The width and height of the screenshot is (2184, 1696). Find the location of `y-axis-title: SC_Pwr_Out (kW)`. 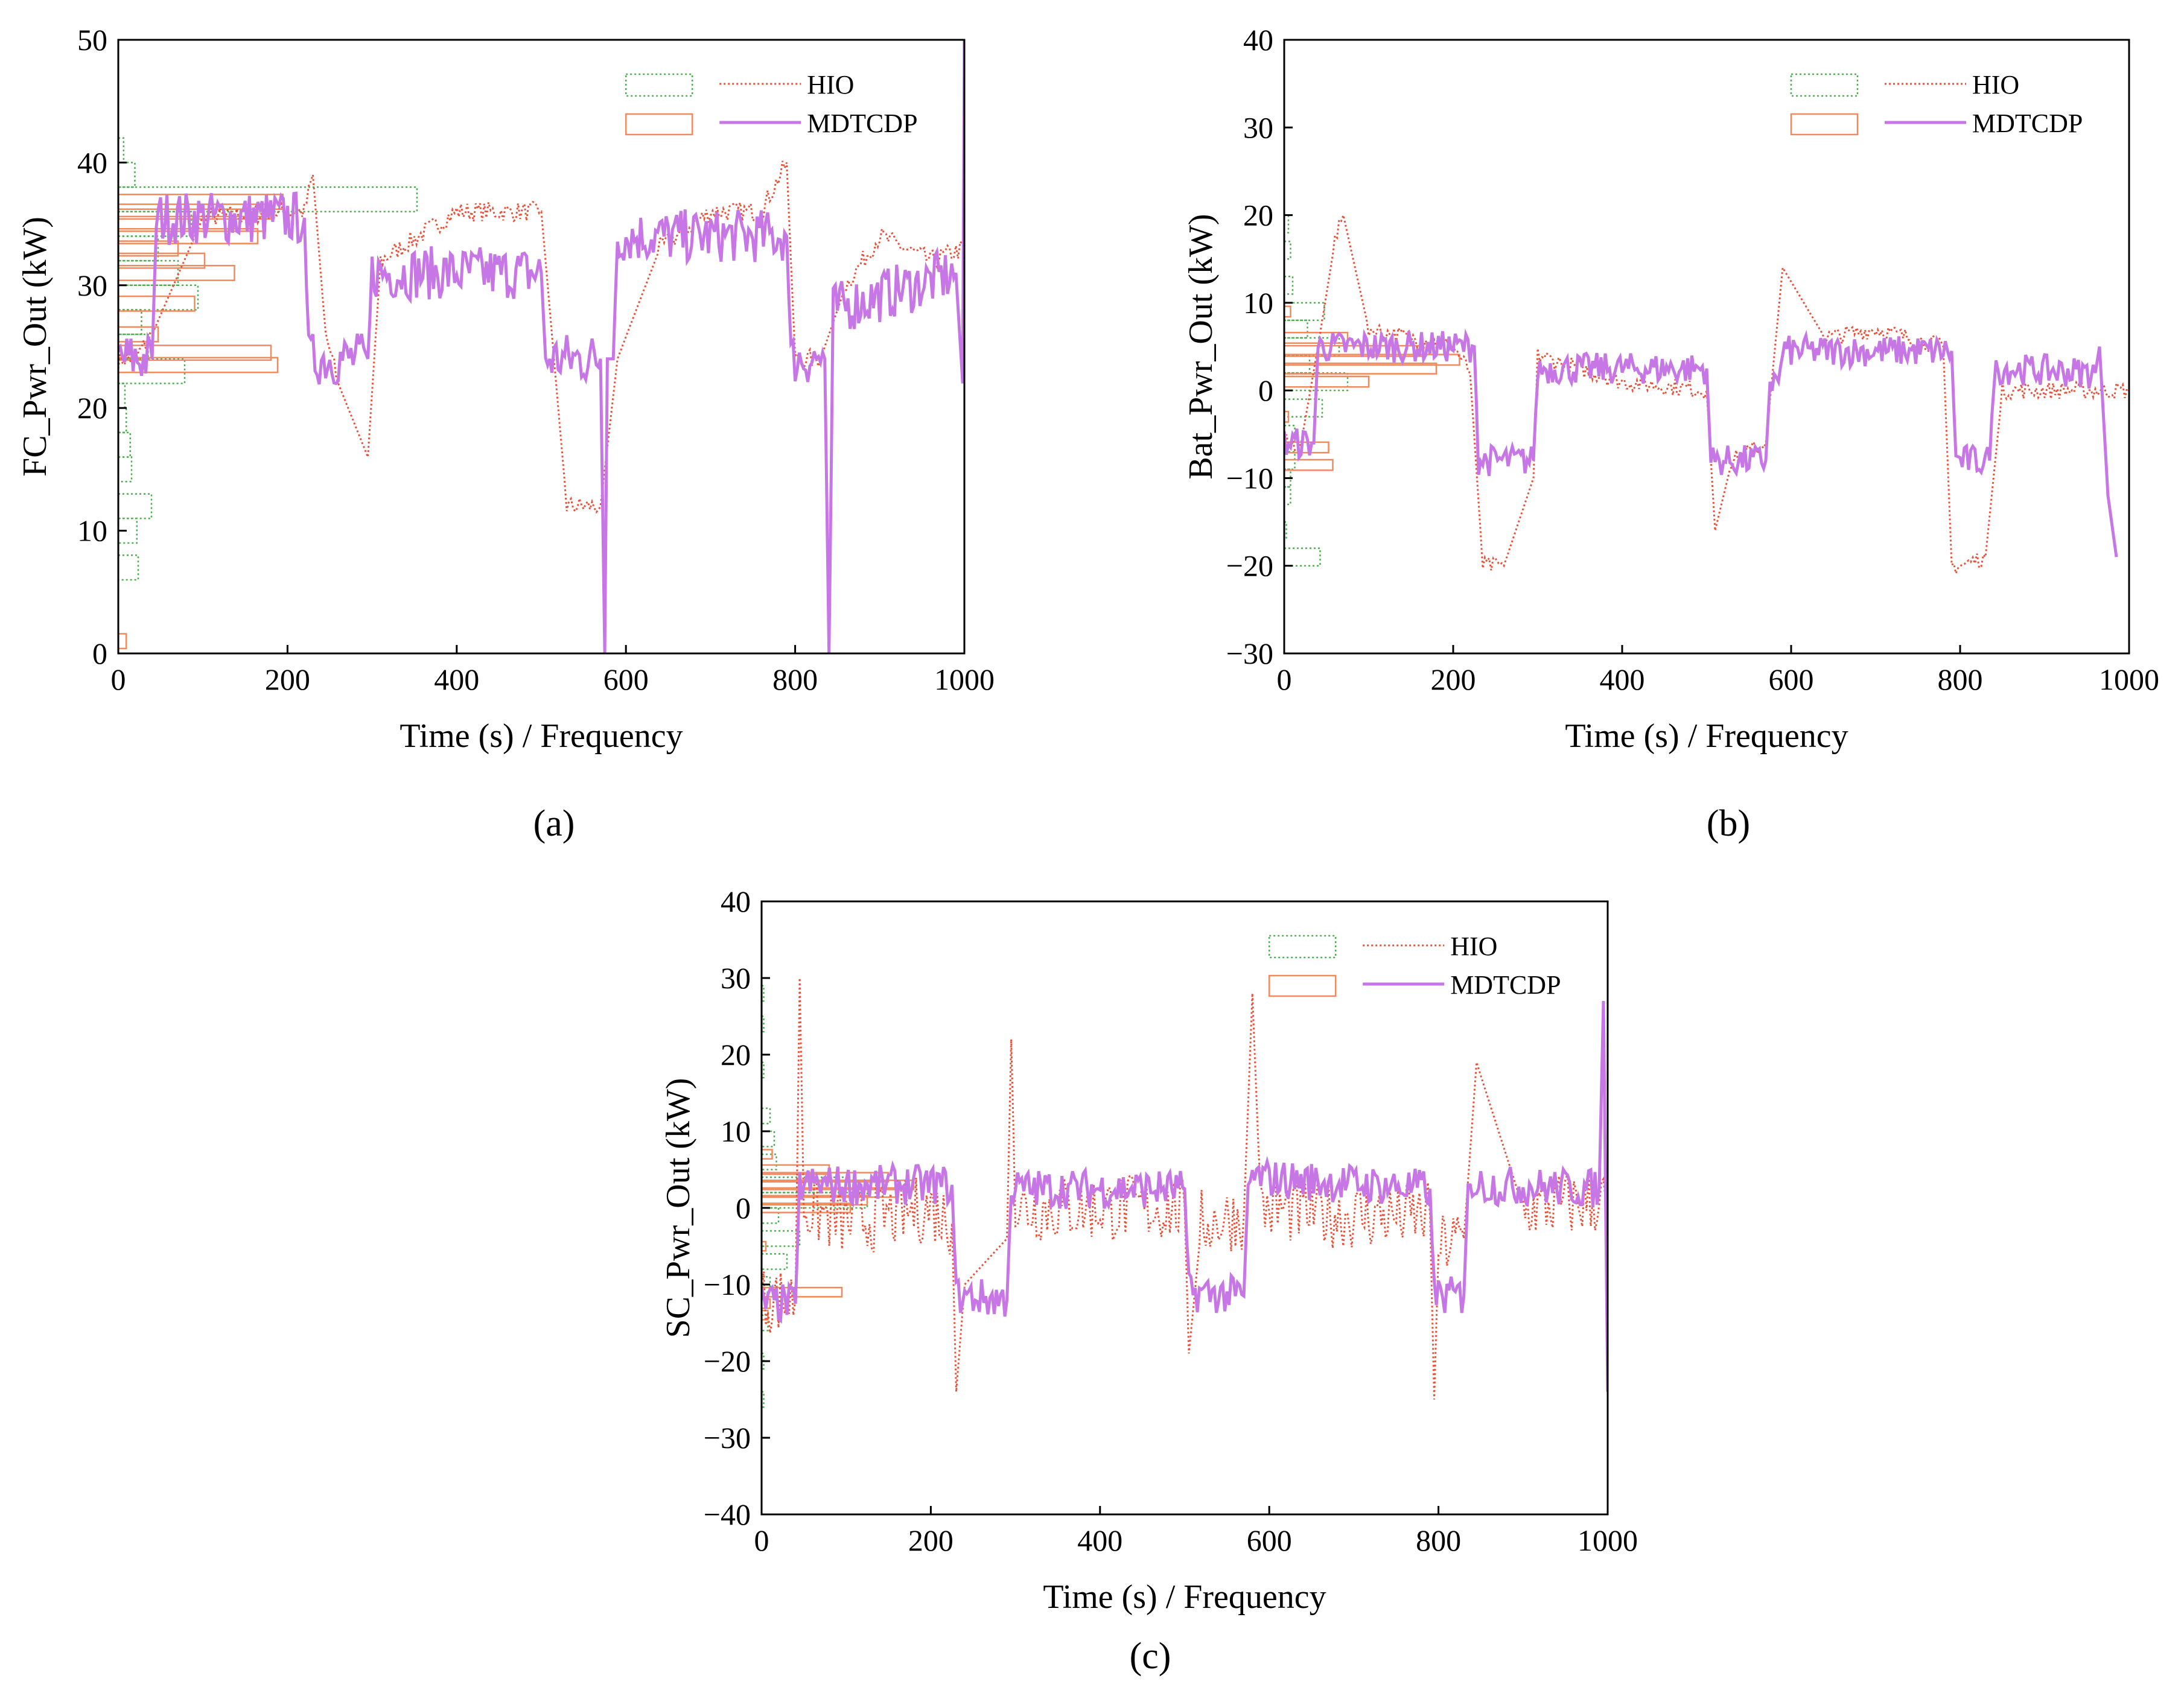

y-axis-title: SC_Pwr_Out (kW) is located at coordinates (679, 1208).